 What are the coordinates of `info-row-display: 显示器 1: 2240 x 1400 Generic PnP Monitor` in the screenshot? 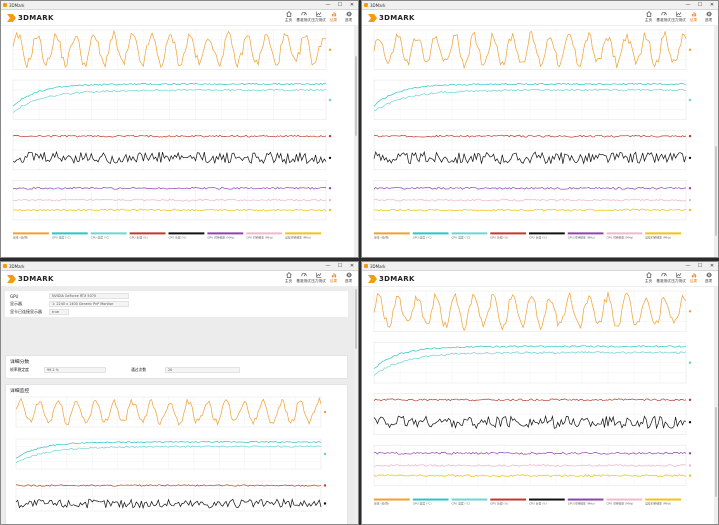 It's located at (176, 304).